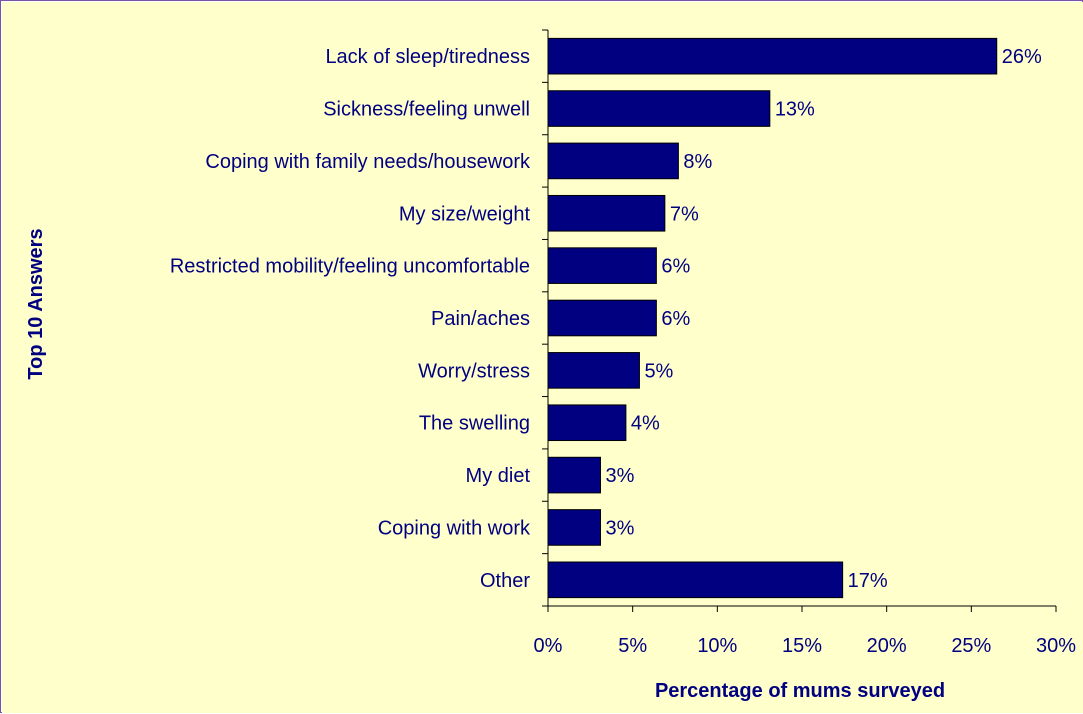 This screenshot has height=714, width=1083. Describe the element at coordinates (548, 646) in the screenshot. I see `x-tick-label: 0%` at that location.